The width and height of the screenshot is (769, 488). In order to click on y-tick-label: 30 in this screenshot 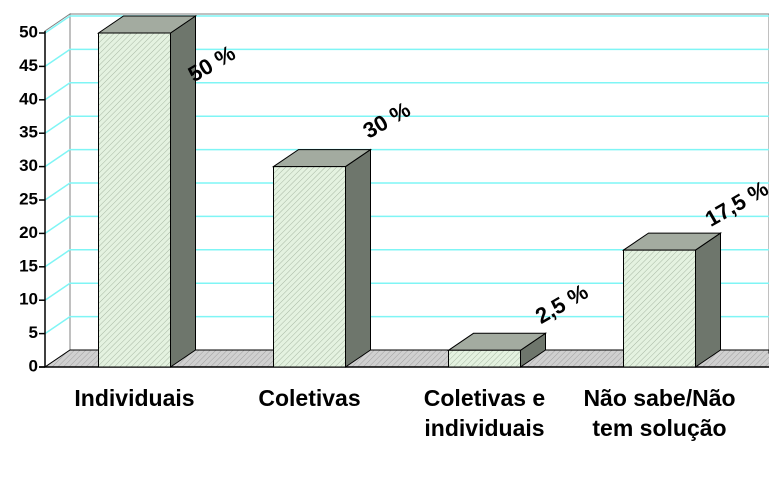, I will do `click(28, 165)`.